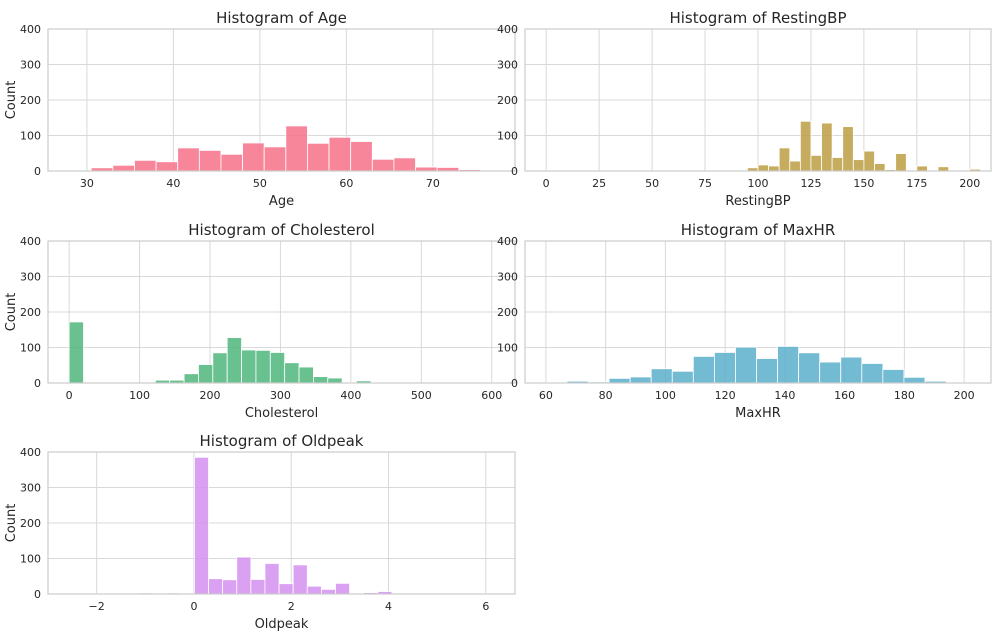 The width and height of the screenshot is (999, 638). I want to click on x-tick-label: 140, so click(784, 395).